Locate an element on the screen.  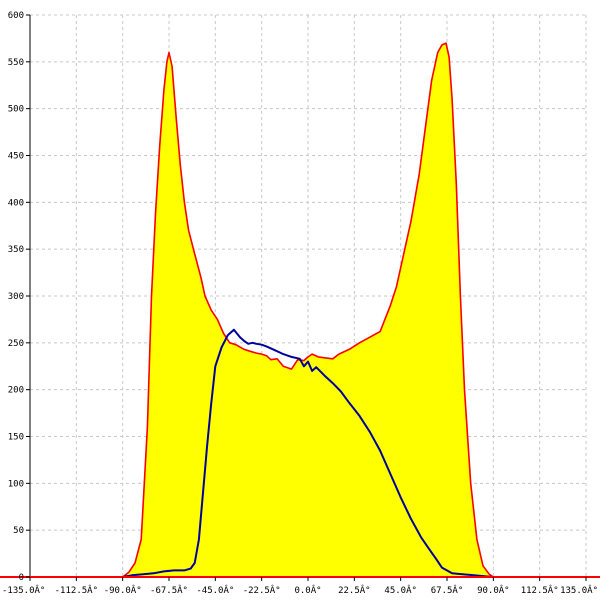
y-tick-label-5: 250 is located at coordinates (16, 344).